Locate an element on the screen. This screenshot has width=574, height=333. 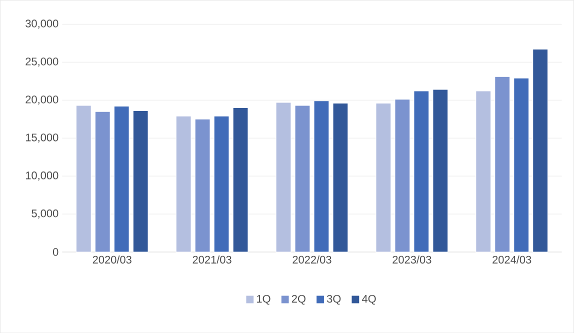
y-tick-label: 30,000 is located at coordinates (42, 24).